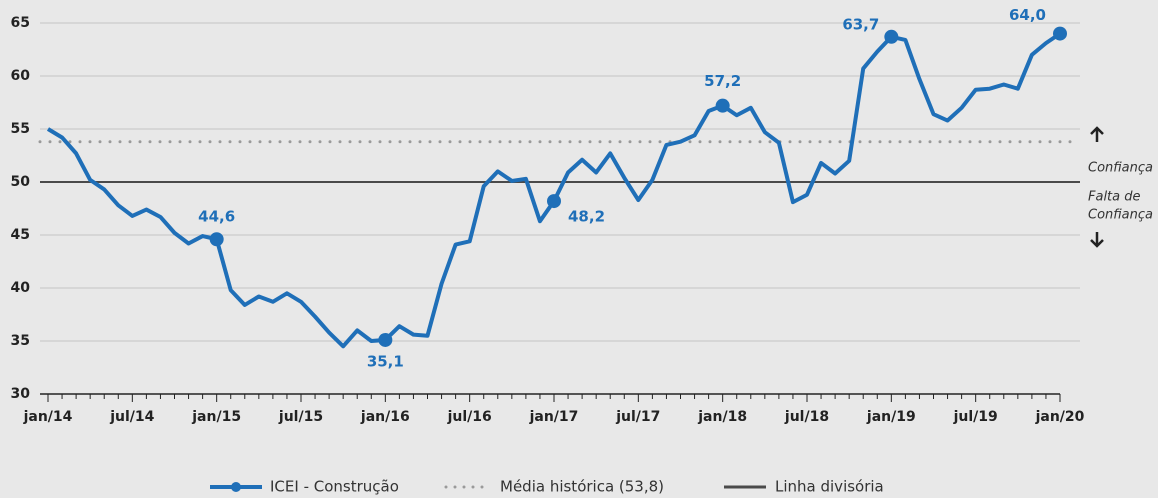 The image size is (1158, 498). I want to click on y-tick-label: 50, so click(21, 182).